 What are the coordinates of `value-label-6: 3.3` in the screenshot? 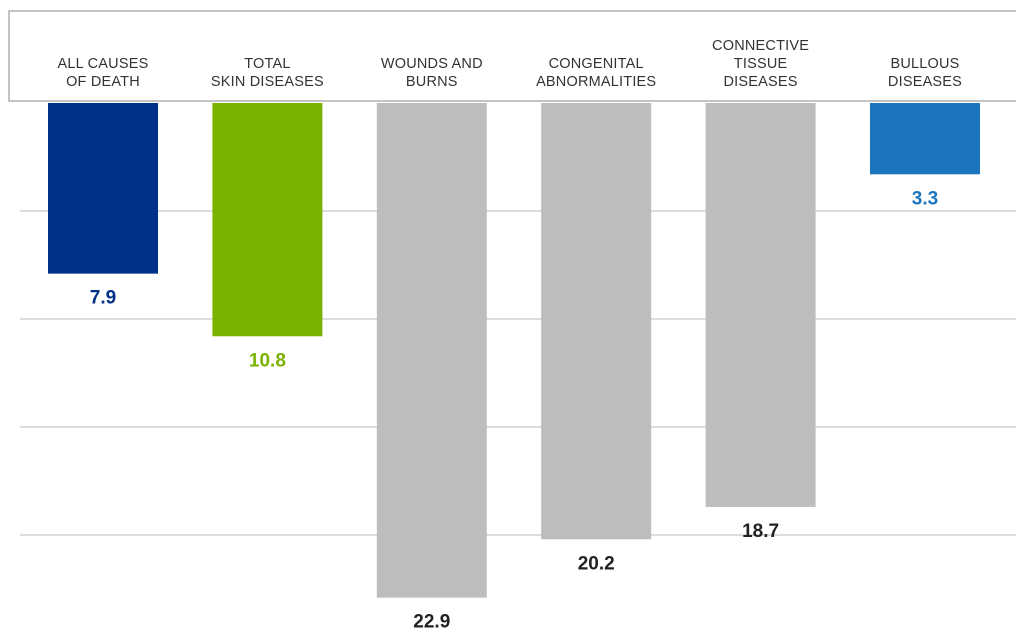 It's located at (925, 198).